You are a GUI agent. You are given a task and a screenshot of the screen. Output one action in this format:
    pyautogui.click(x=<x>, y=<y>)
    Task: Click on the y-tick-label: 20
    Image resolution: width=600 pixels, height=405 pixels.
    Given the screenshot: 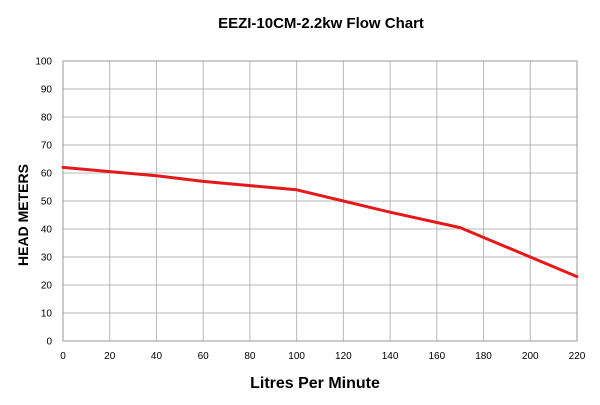 What is the action you would take?
    pyautogui.click(x=47, y=286)
    